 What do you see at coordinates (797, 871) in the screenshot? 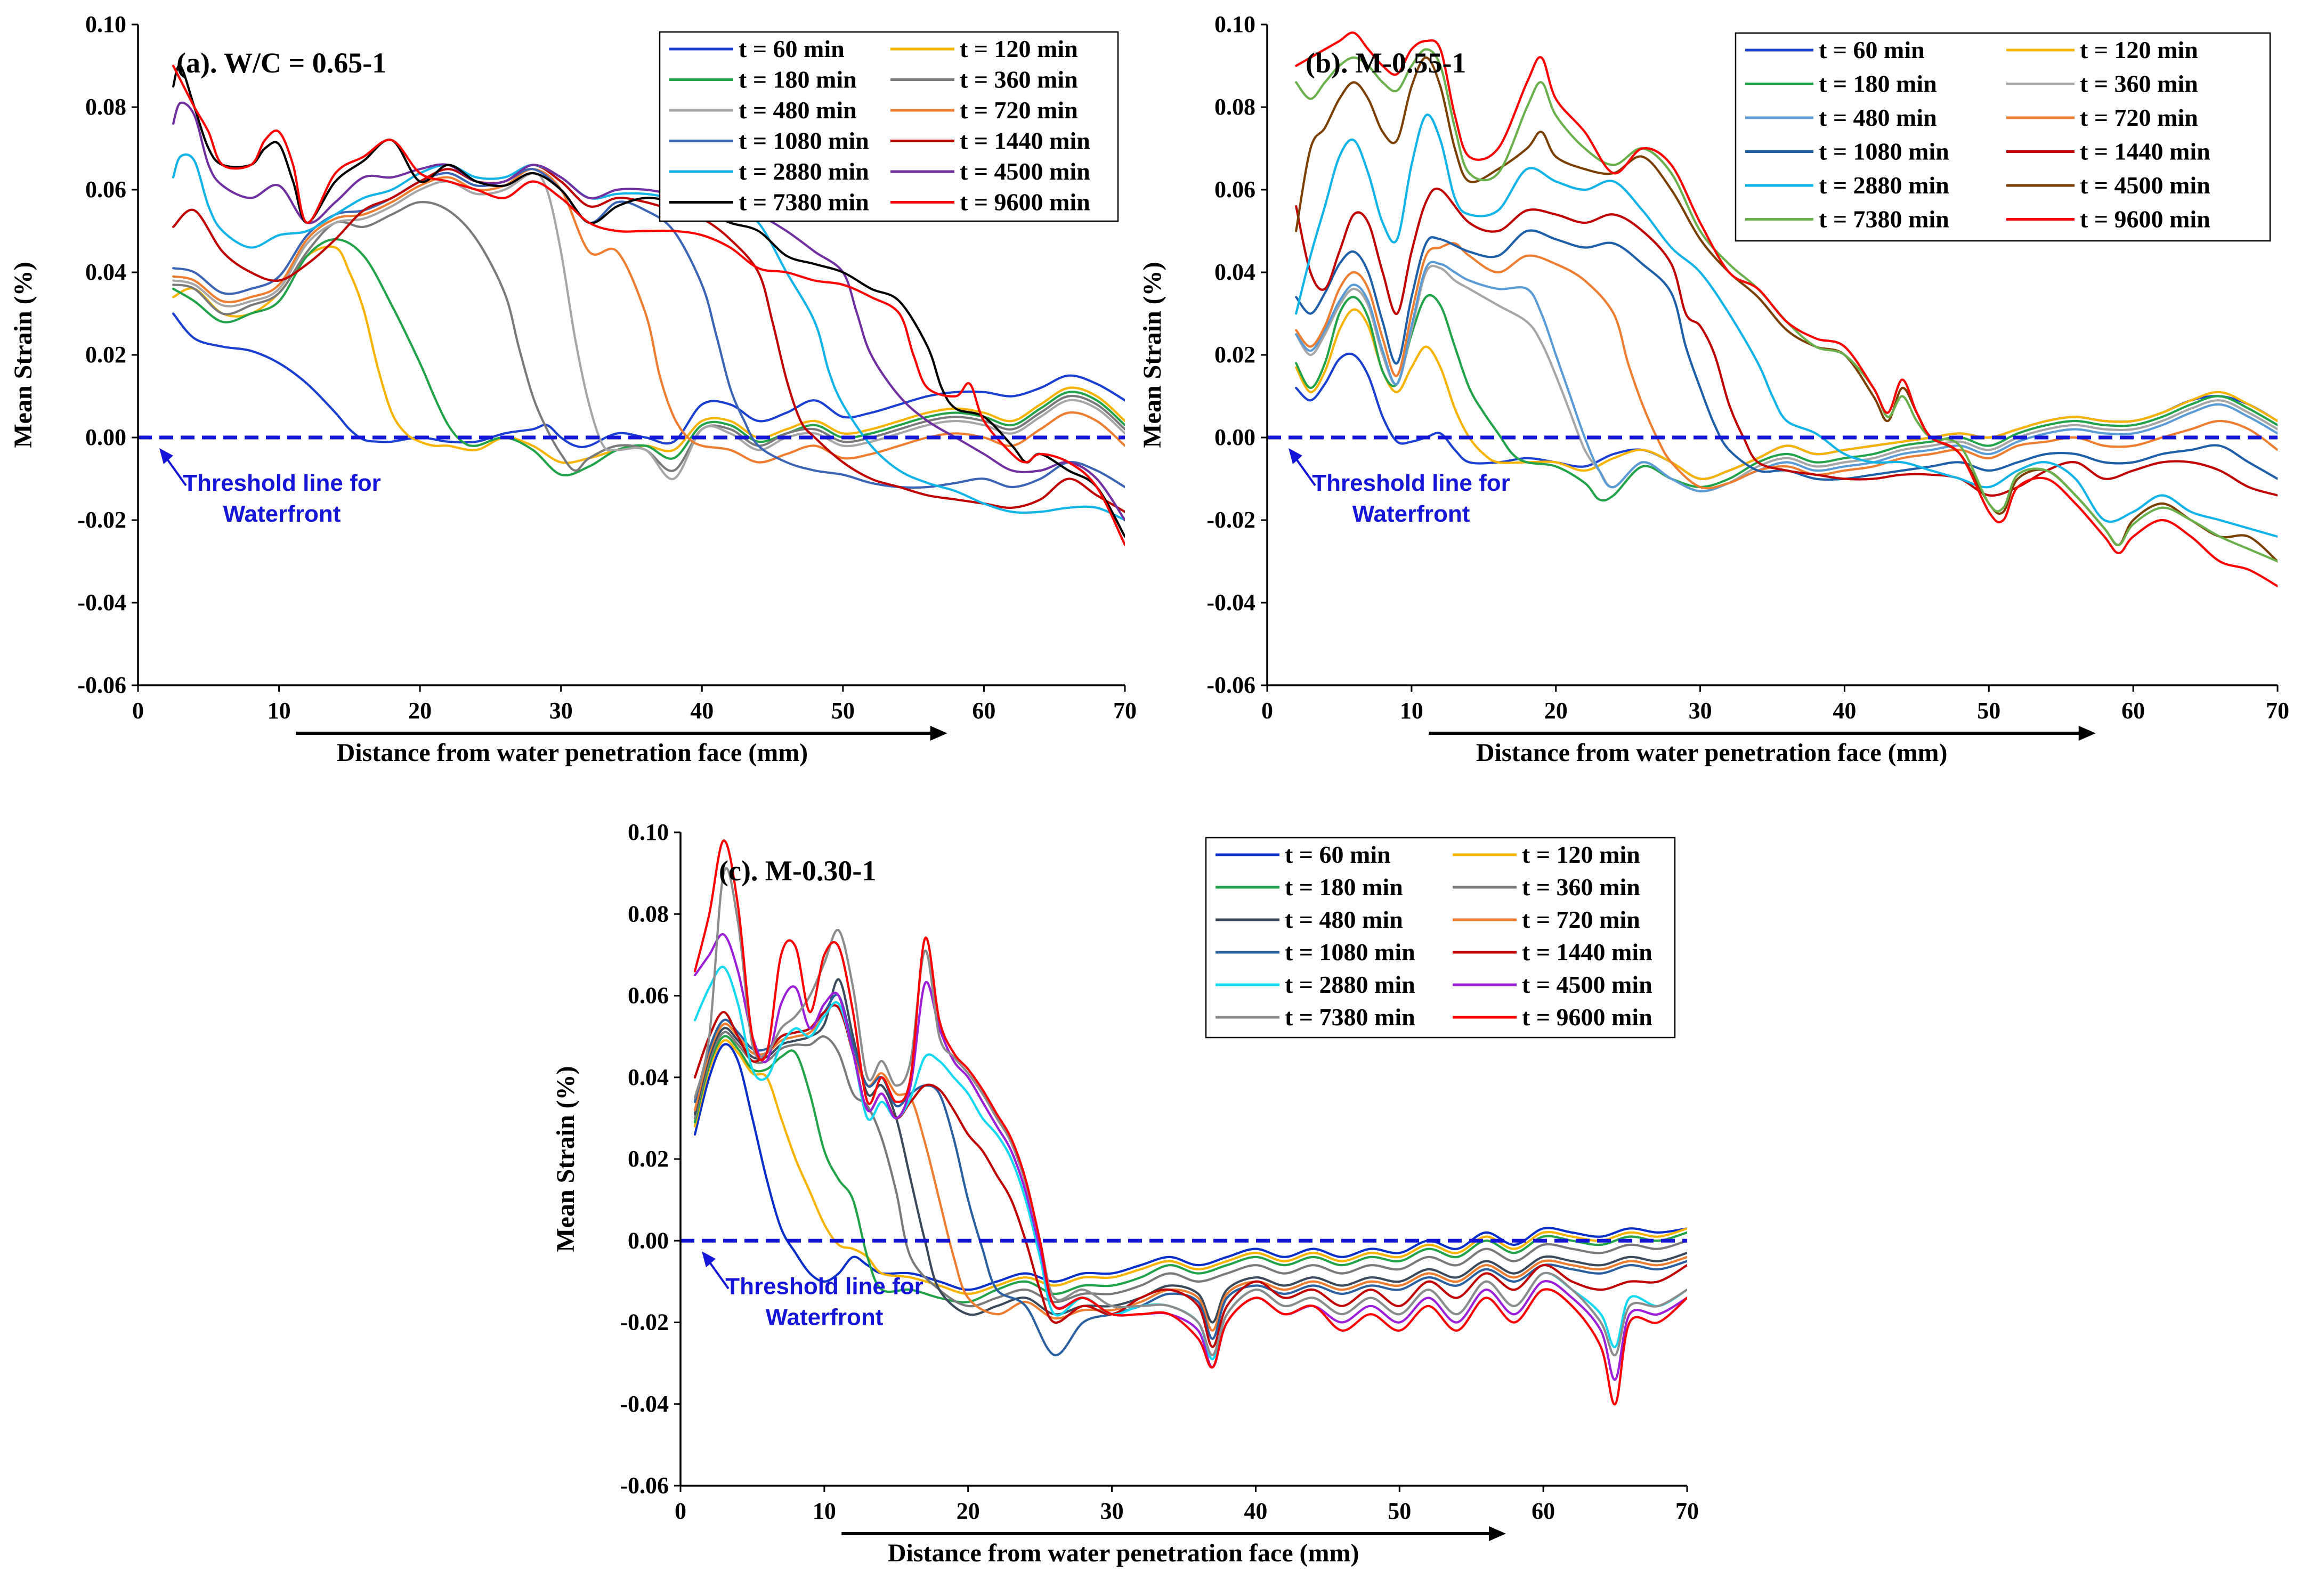
I see `panel-title: (c). M-0.30-1` at bounding box center [797, 871].